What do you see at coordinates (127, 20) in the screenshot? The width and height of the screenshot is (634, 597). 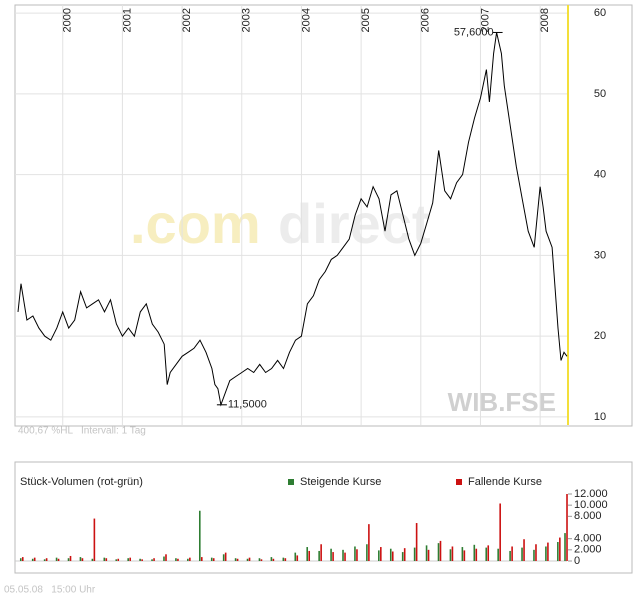 I see `x-tick-label: 2001` at bounding box center [127, 20].